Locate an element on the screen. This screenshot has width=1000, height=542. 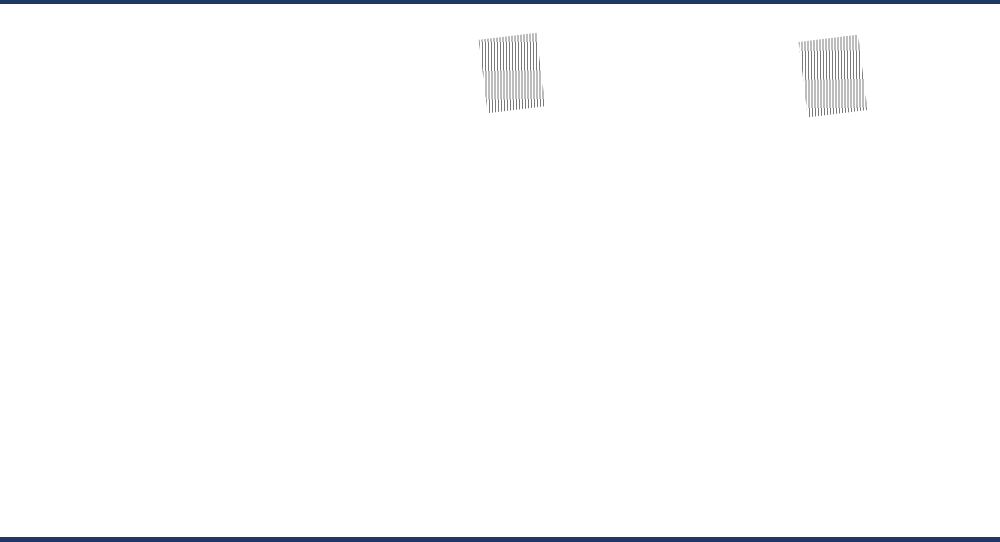
legend-item-overseas is located at coordinates (825, 95).